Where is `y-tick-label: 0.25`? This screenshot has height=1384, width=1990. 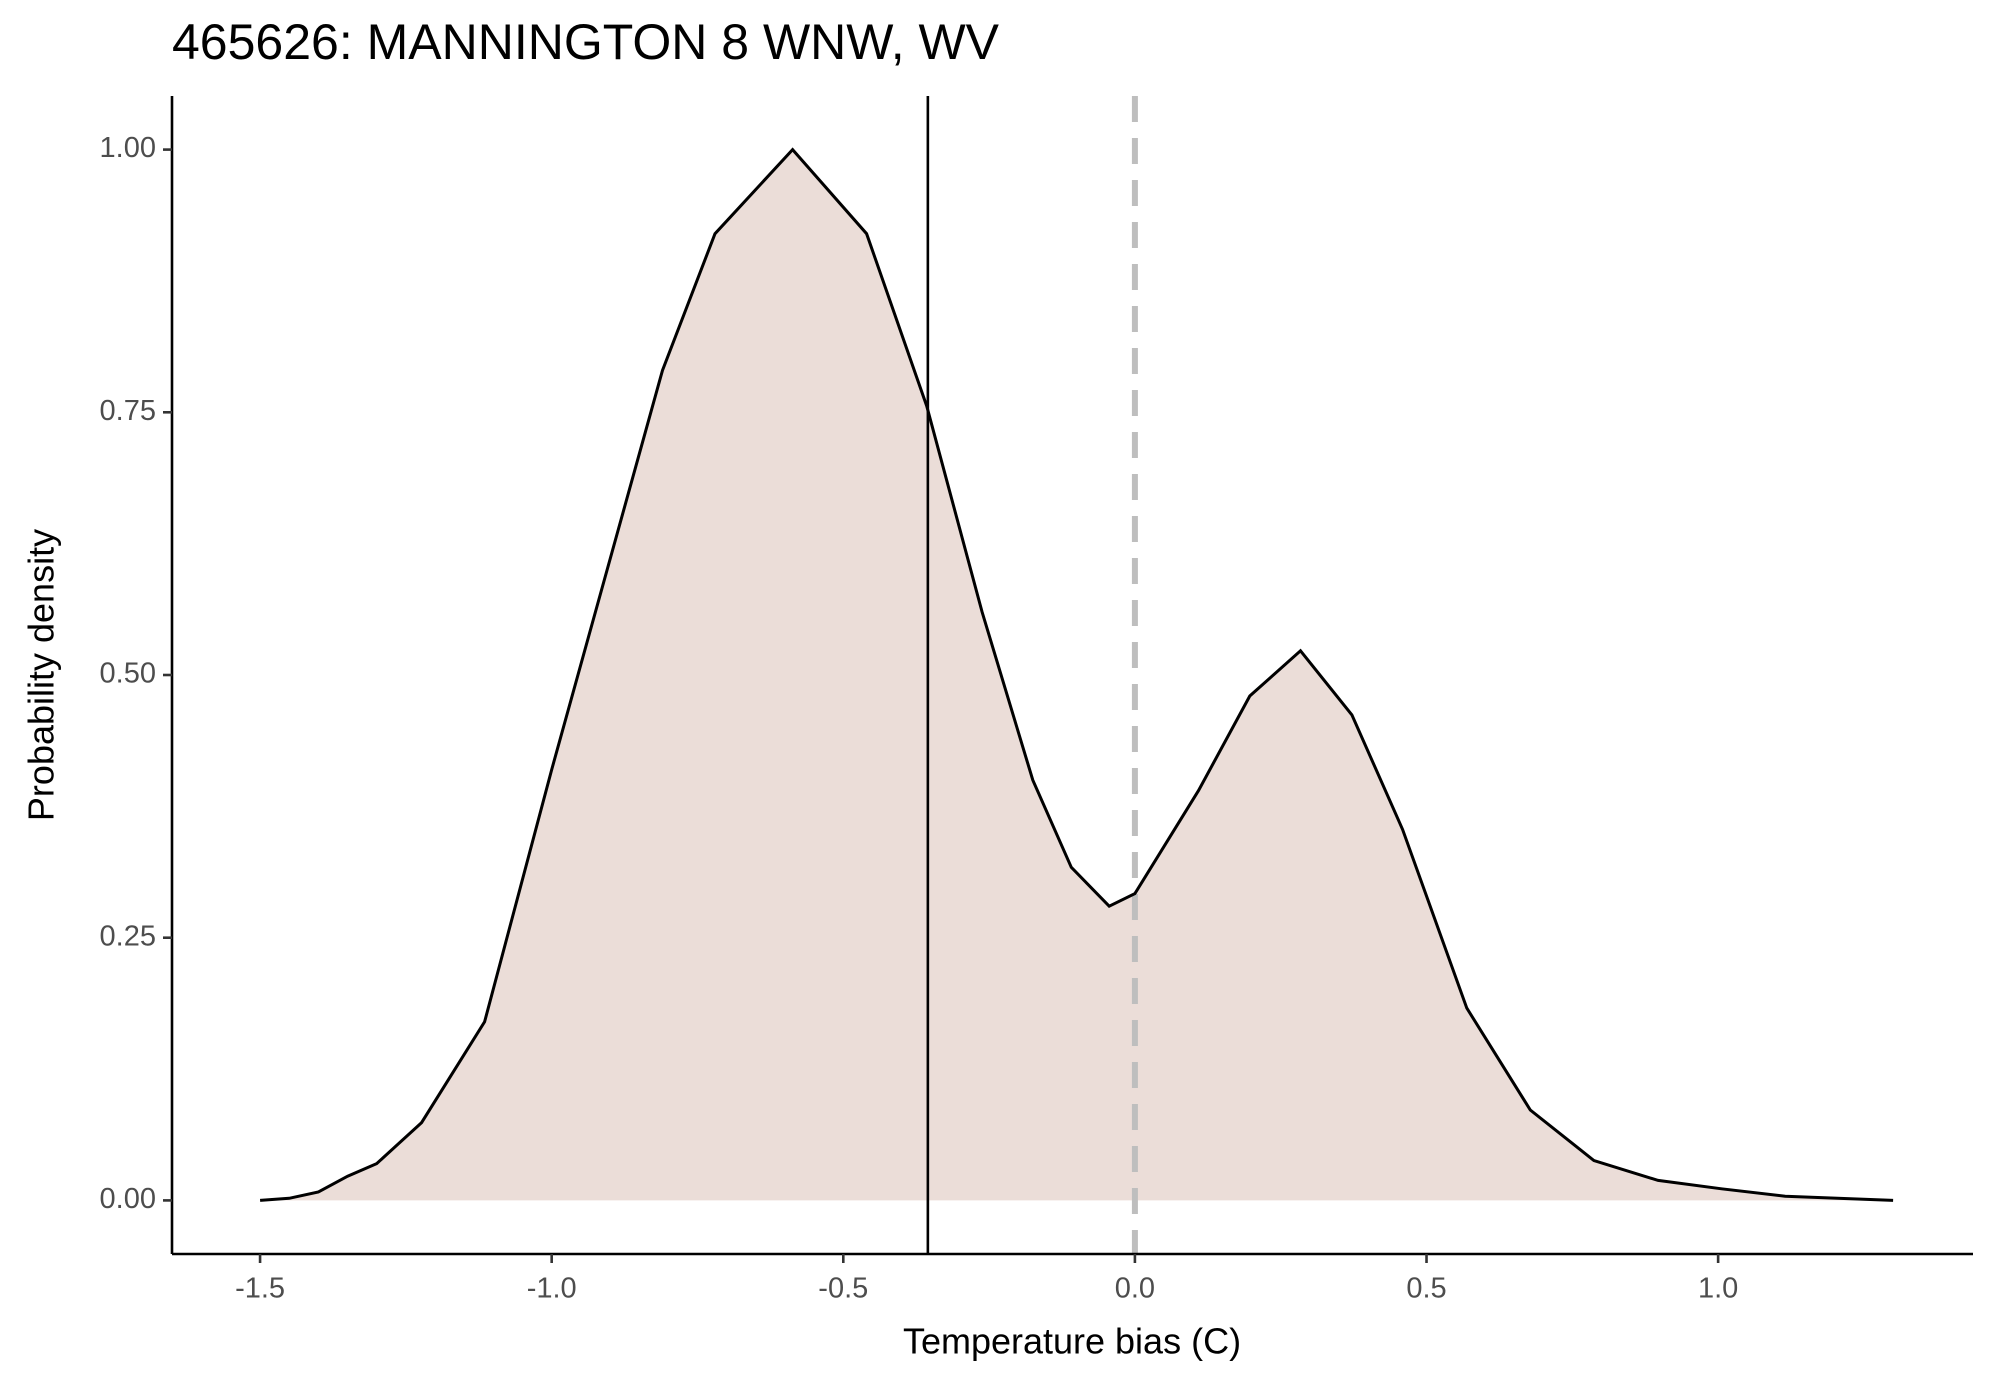
y-tick-label: 0.25 is located at coordinates (128, 936).